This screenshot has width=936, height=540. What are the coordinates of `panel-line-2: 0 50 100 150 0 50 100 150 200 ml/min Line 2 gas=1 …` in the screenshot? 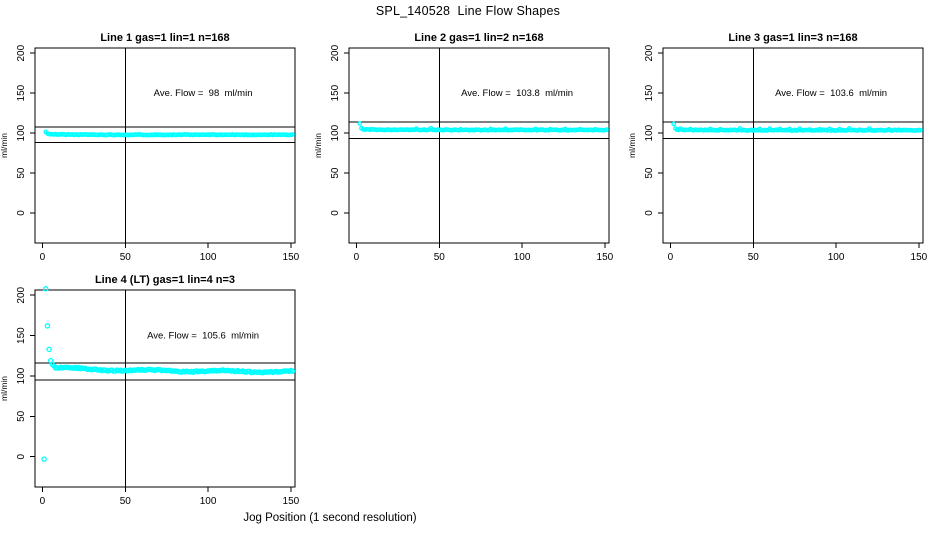 It's located at (463, 147).